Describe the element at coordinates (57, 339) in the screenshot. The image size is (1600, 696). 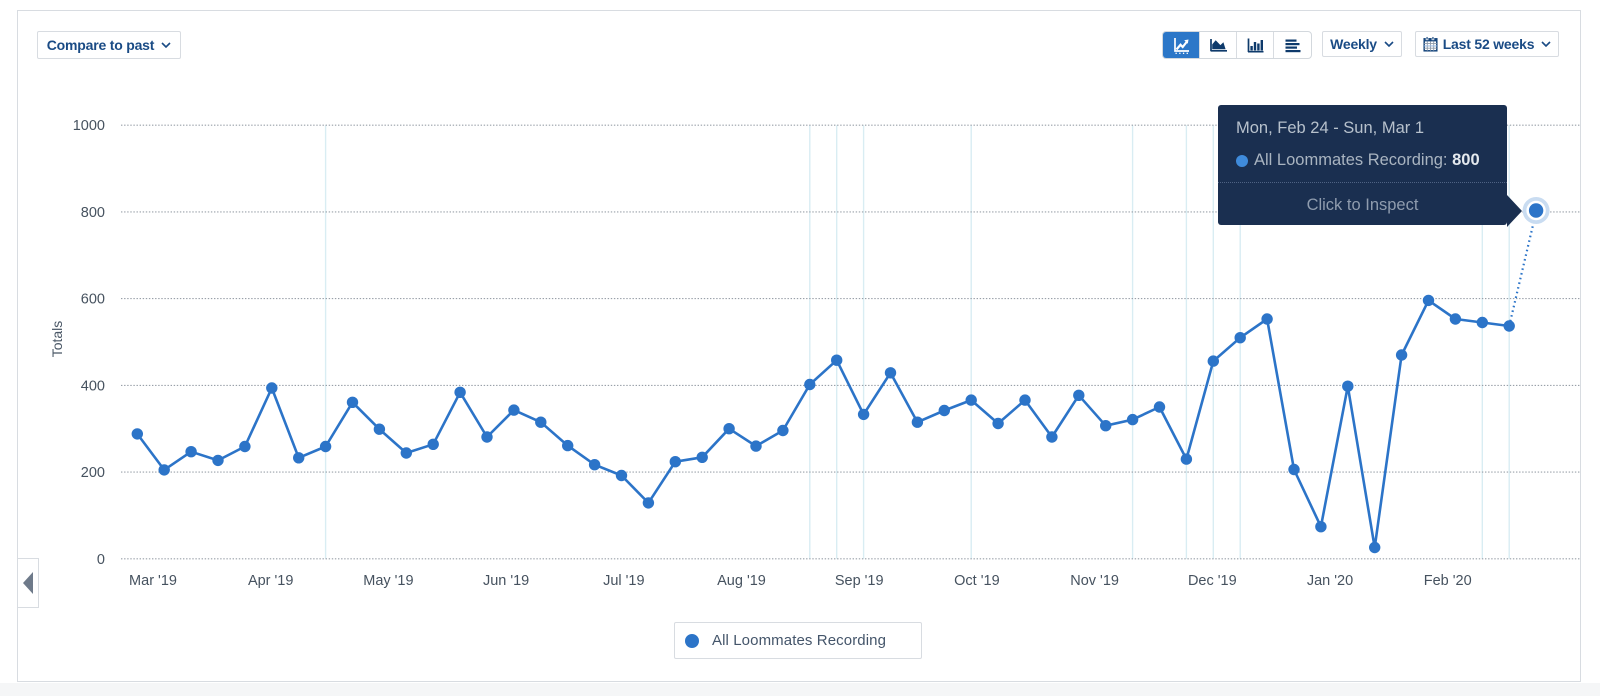
I see `svg-text: Totals` at that location.